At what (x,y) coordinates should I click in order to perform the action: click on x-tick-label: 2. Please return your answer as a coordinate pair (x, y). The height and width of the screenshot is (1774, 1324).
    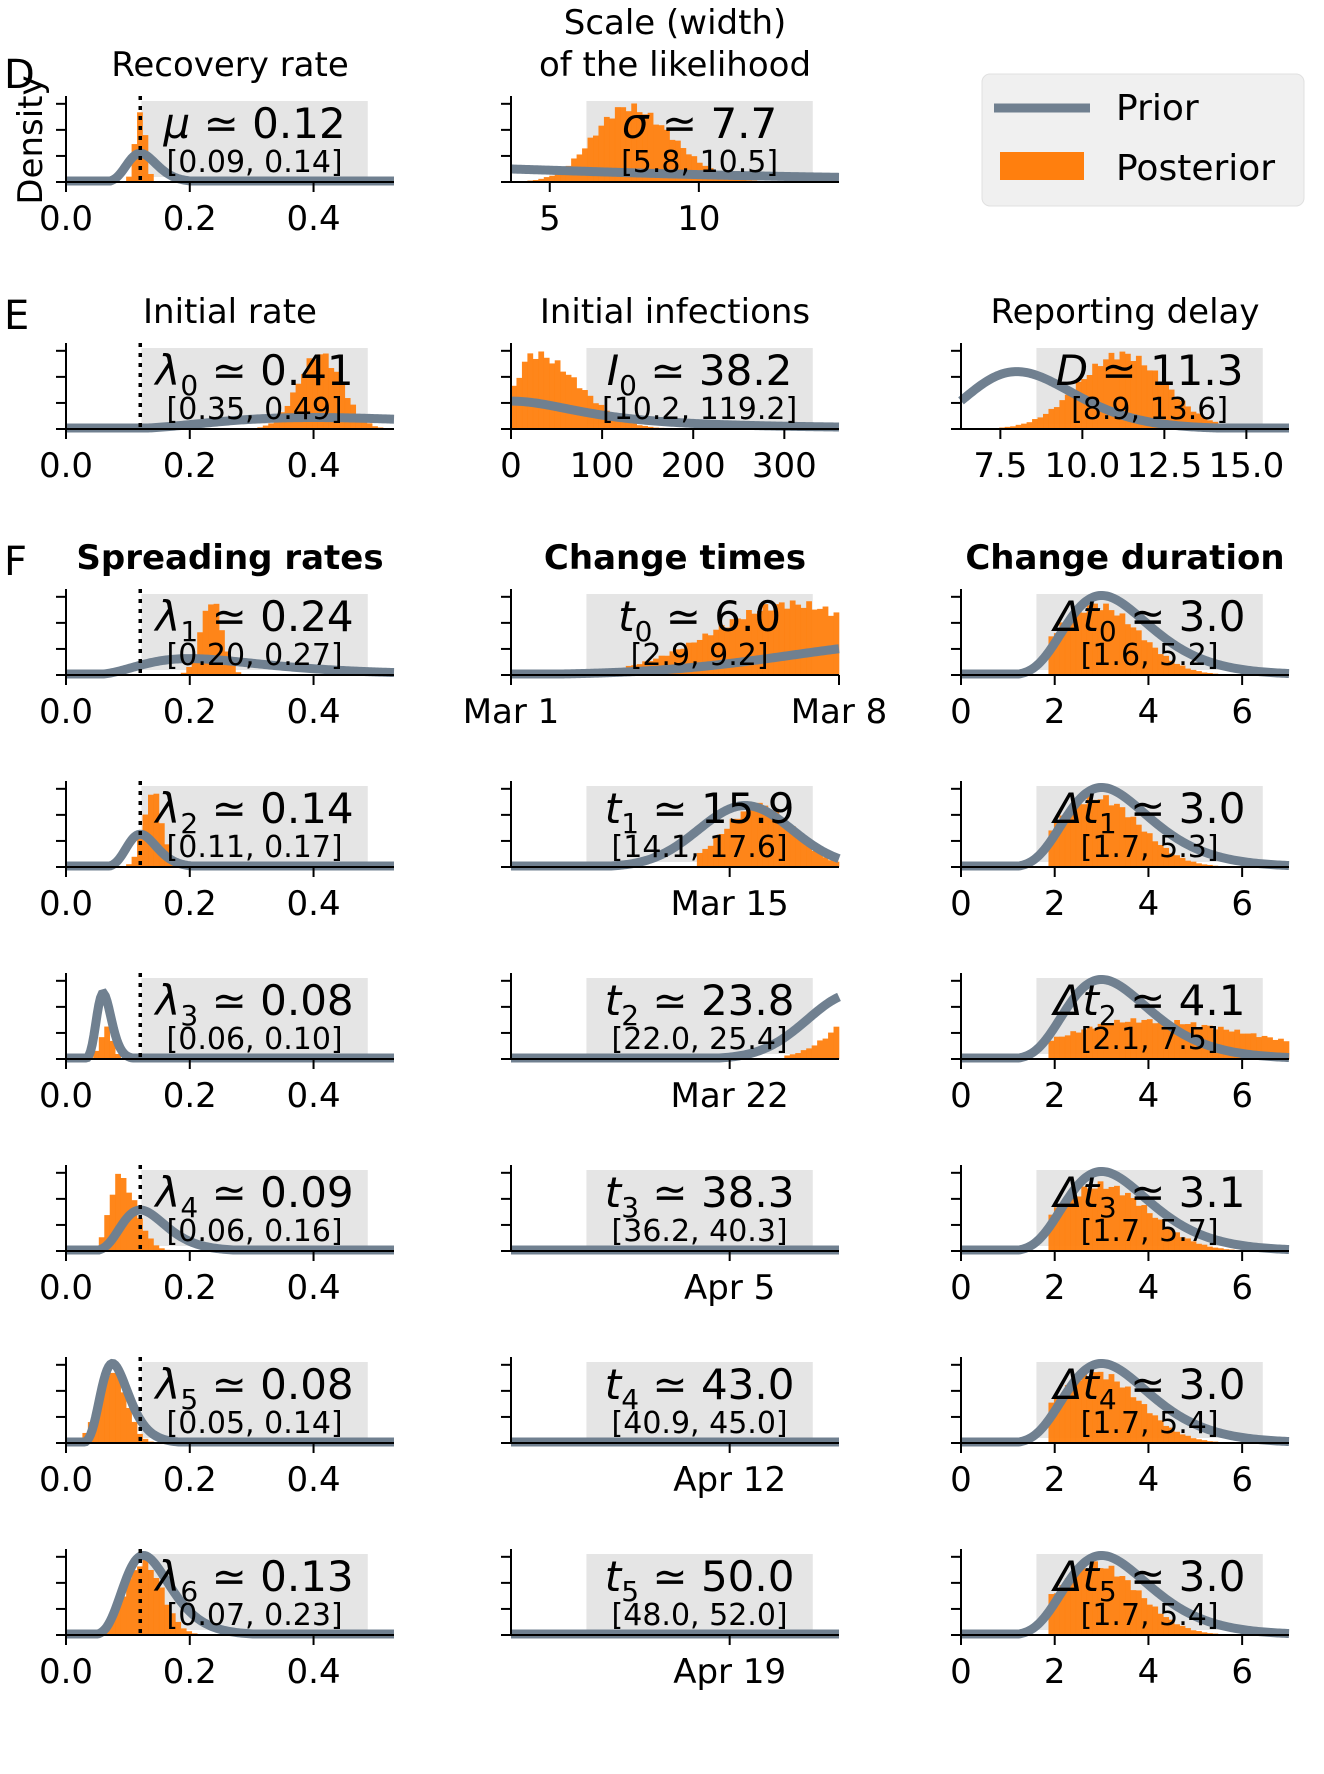
    Looking at the image, I should click on (1055, 1480).